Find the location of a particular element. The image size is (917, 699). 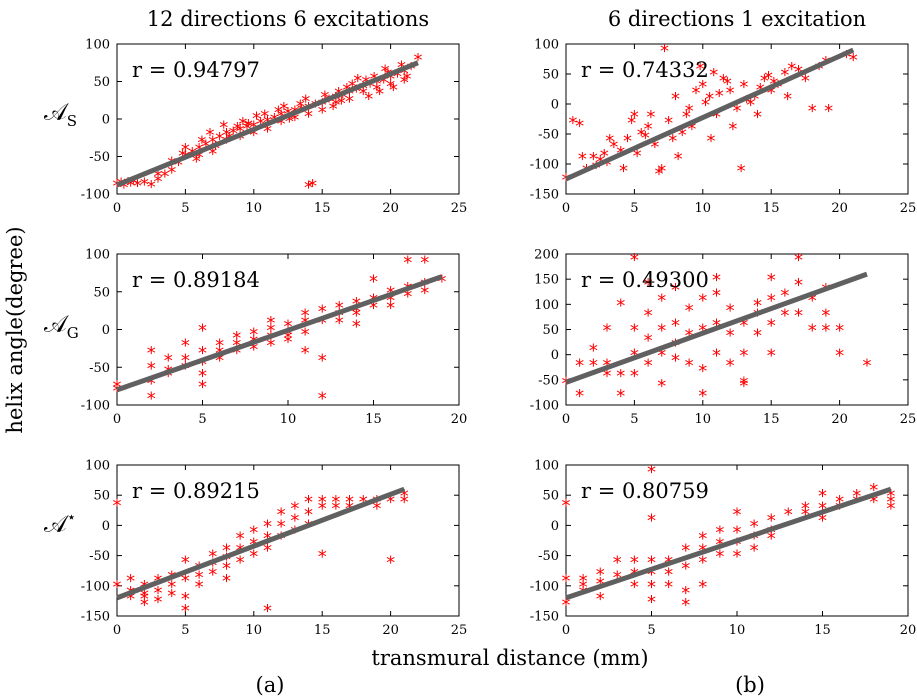

row-label-astar: 𝒜⋆ is located at coordinates (60, 523).